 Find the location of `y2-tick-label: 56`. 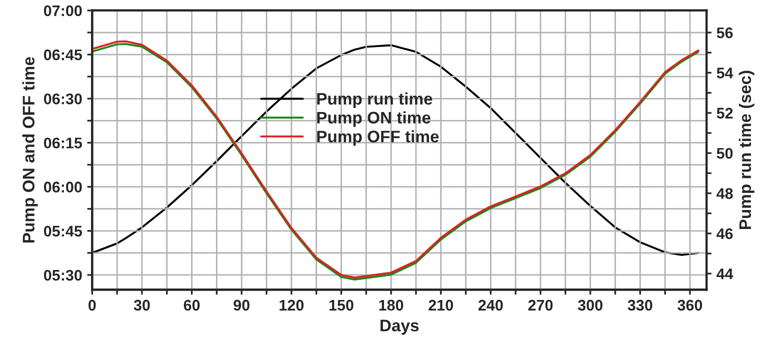

y2-tick-label: 56 is located at coordinates (724, 32).